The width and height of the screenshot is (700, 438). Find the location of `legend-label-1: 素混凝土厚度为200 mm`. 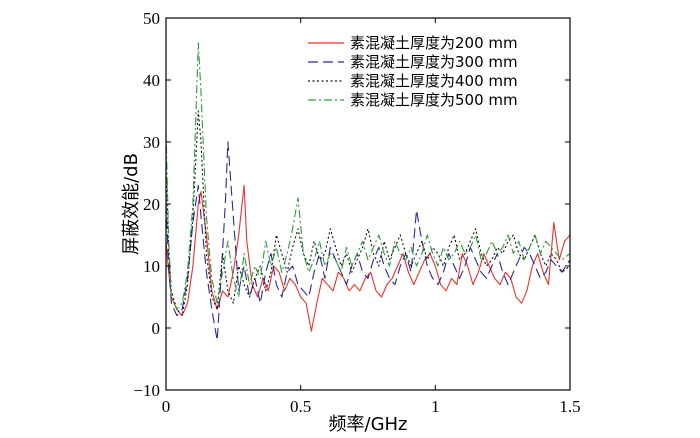

legend-label-1: 素混凝土厚度为200 mm is located at coordinates (434, 43).